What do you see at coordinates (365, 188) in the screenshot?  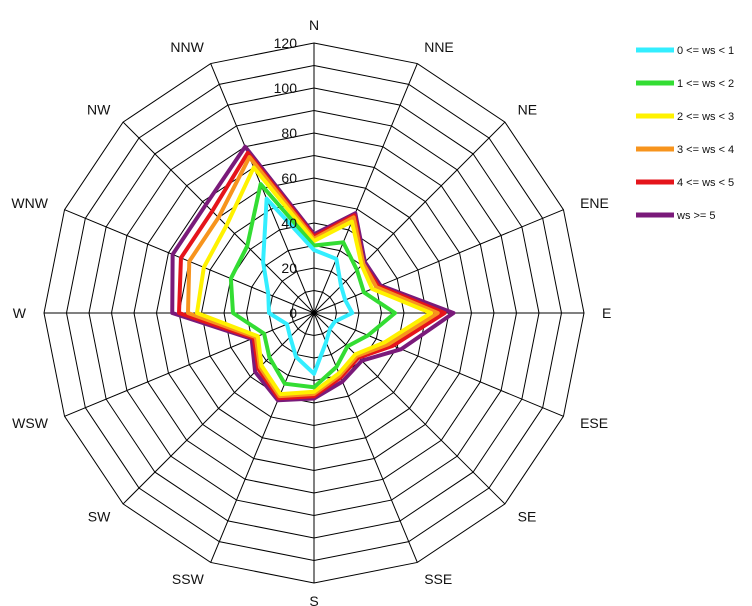 I see `spoke-nne` at bounding box center [365, 188].